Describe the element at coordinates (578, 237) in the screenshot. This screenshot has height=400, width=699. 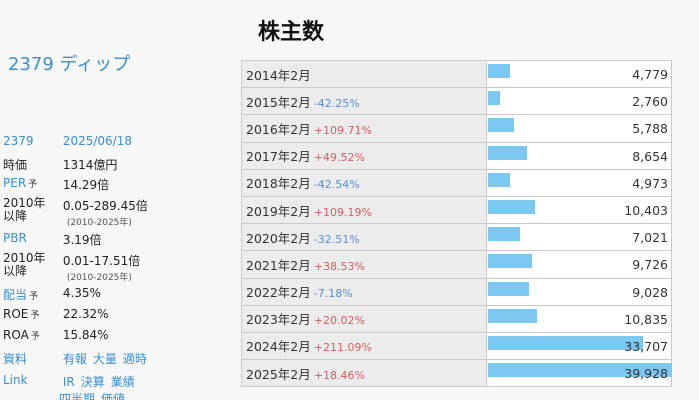
I see `value-cell: 7,021` at that location.